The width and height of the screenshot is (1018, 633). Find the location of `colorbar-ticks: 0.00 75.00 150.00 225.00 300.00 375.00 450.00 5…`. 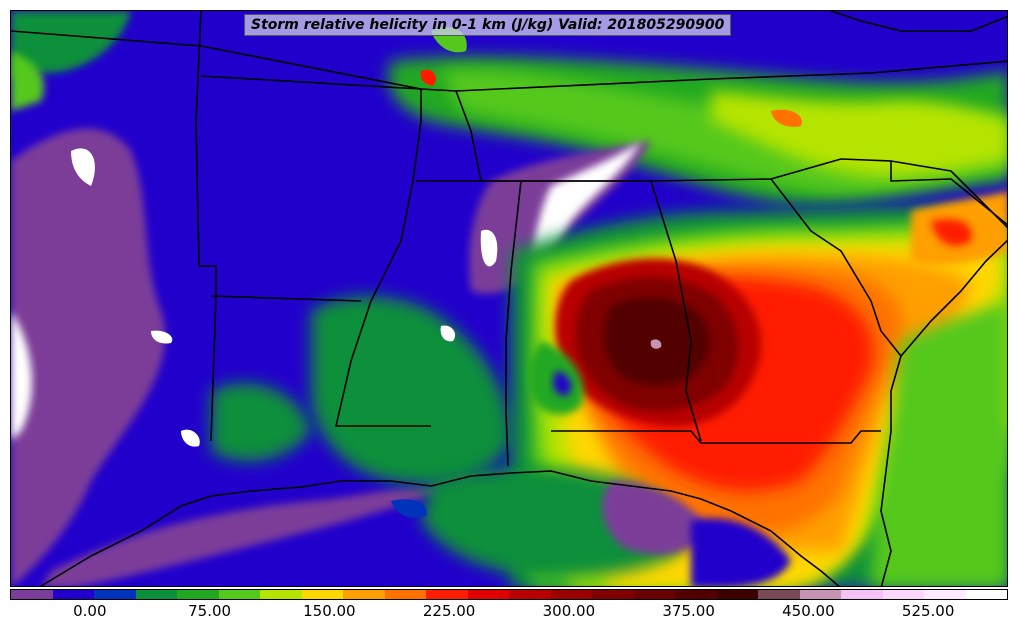

colorbar-ticks: 0.00 75.00 150.00 225.00 300.00 375.00 450.00 5… is located at coordinates (509, 614).